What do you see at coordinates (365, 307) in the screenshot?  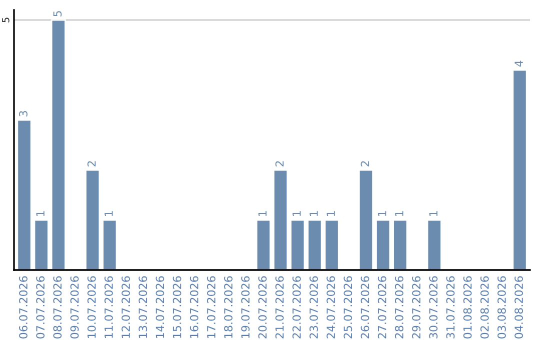 I see `x-tick-label: 26.07.2026` at bounding box center [365, 307].